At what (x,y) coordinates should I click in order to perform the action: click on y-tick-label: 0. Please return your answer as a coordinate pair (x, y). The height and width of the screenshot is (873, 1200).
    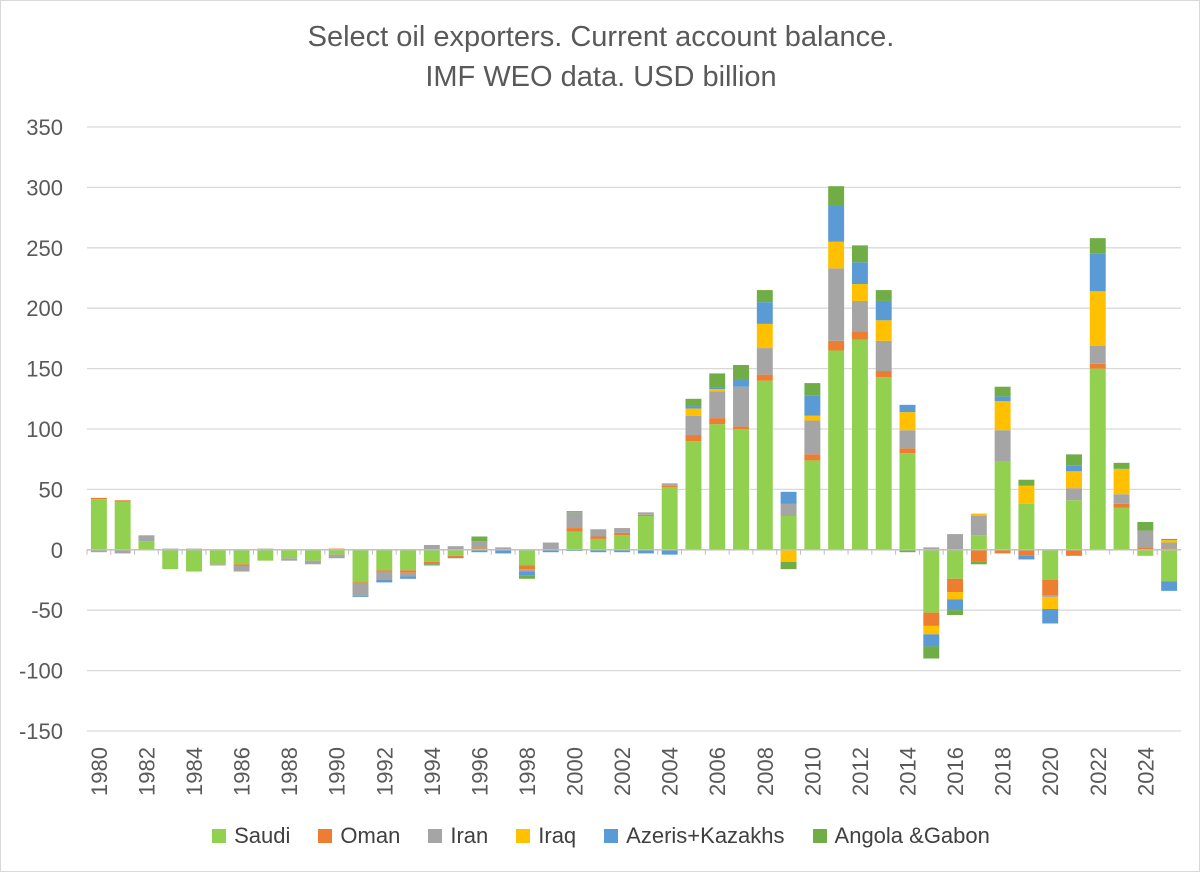
    Looking at the image, I should click on (57, 550).